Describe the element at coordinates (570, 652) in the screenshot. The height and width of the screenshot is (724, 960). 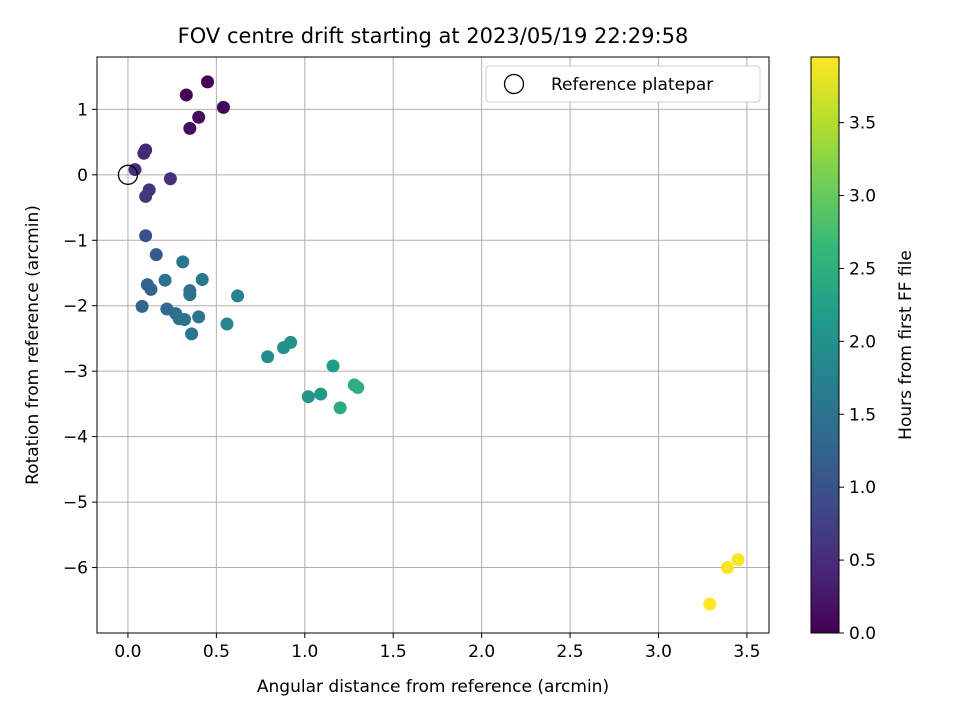
I see `x-tick-label: 2.5` at that location.